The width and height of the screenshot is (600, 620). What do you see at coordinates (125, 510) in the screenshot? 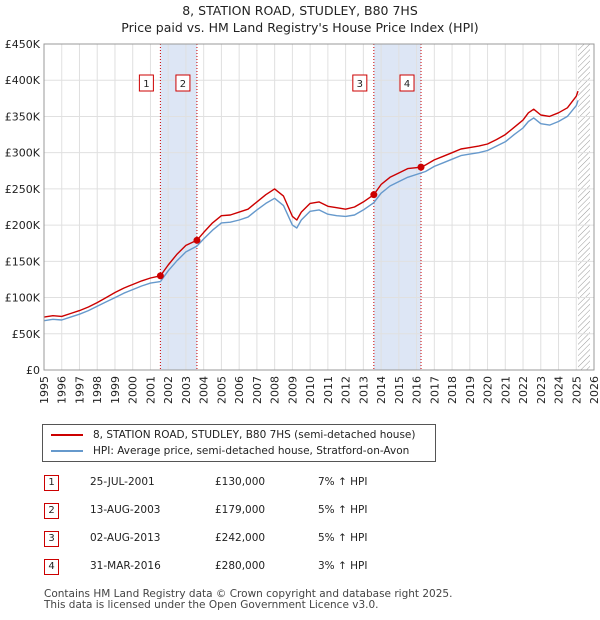
I see `sale-date: 13-AUG-2003` at bounding box center [125, 510].